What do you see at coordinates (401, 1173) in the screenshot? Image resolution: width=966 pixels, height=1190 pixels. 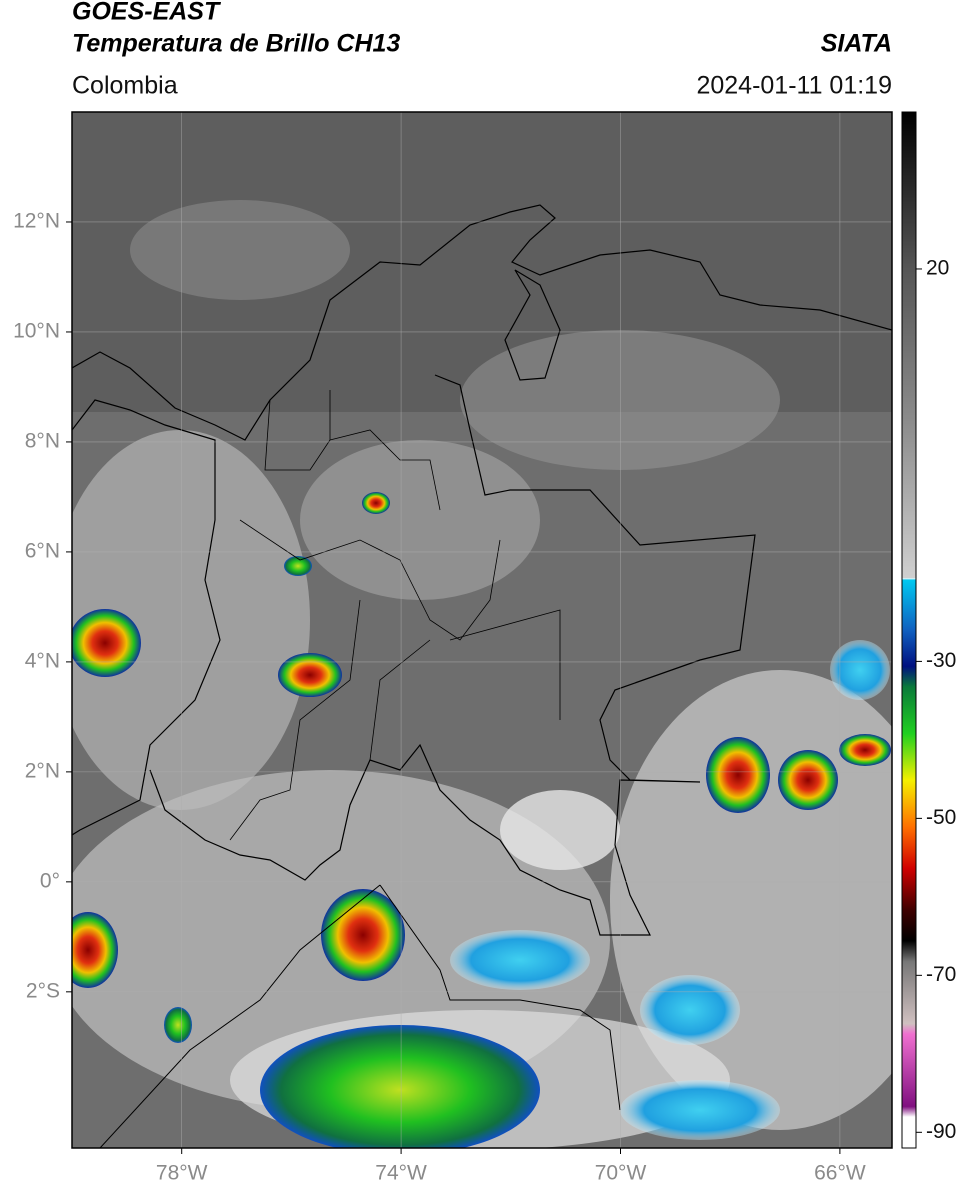 I see `x-tick-label: 74°W` at bounding box center [401, 1173].